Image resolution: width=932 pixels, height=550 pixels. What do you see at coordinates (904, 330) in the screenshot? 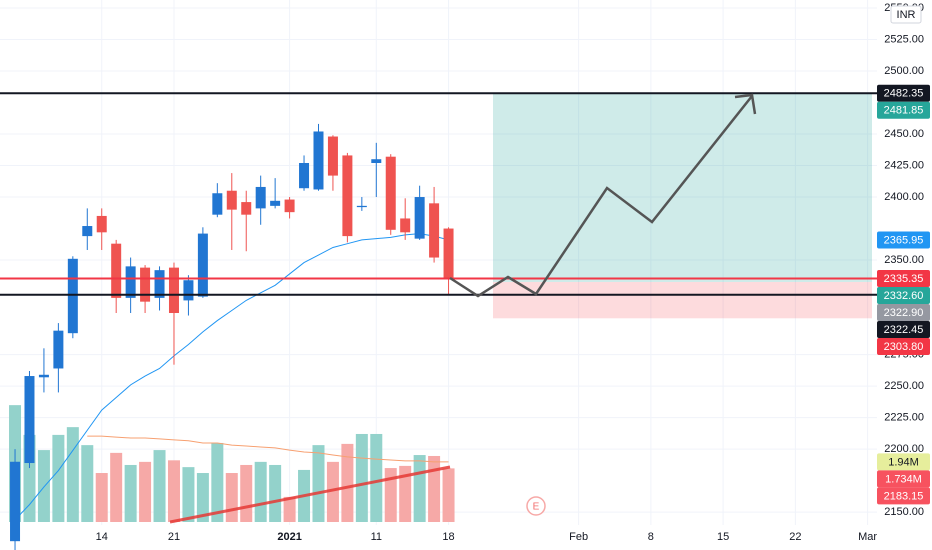
I see `price-tag-label: 2322.45` at bounding box center [904, 330].